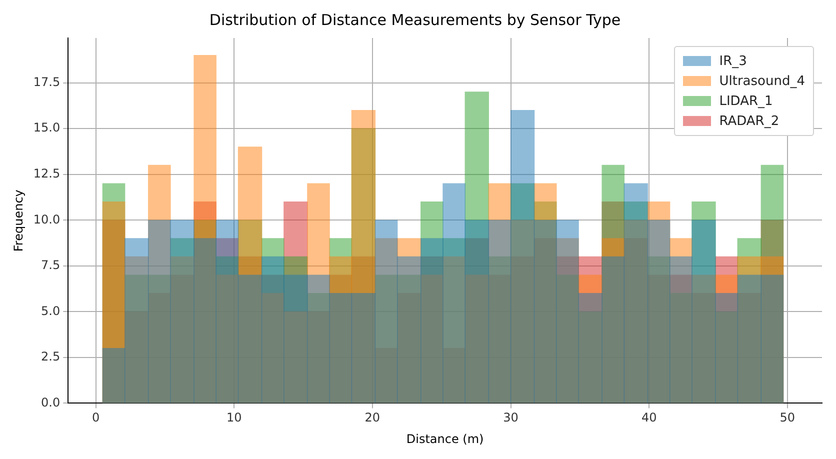 Image resolution: width=836 pixels, height=459 pixels. What do you see at coordinates (762, 81) in the screenshot?
I see `legend-label: Ultrasound_4` at bounding box center [762, 81].